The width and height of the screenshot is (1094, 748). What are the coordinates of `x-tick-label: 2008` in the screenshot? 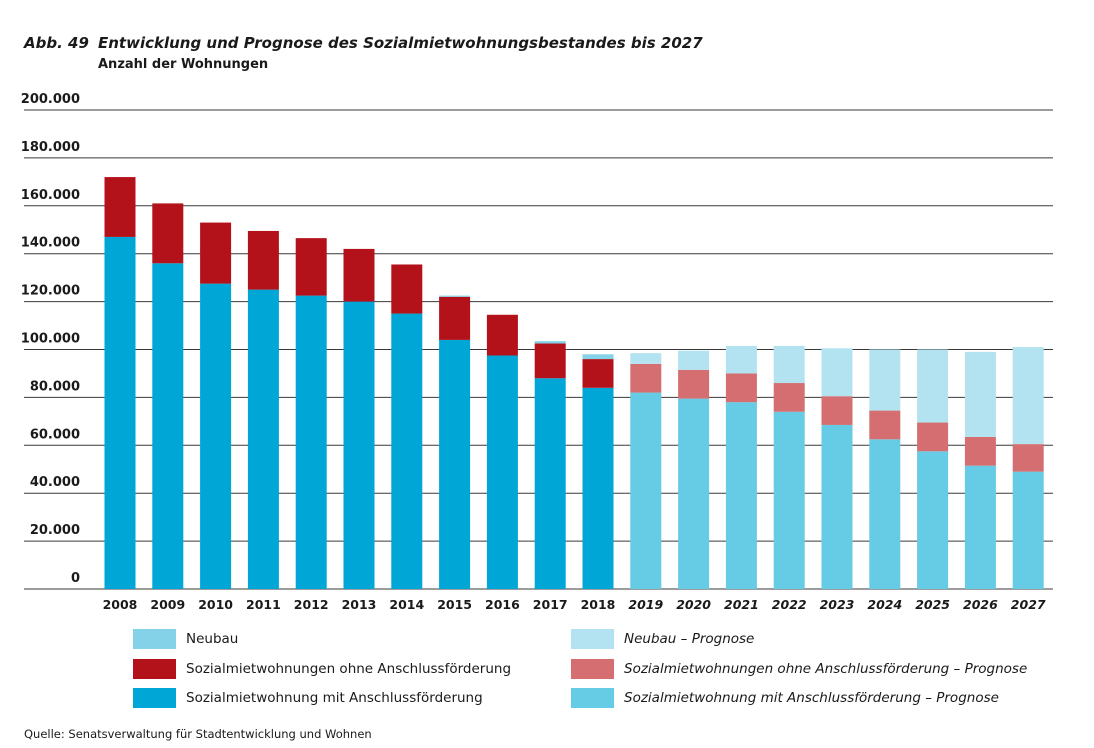 It's located at (120, 604).